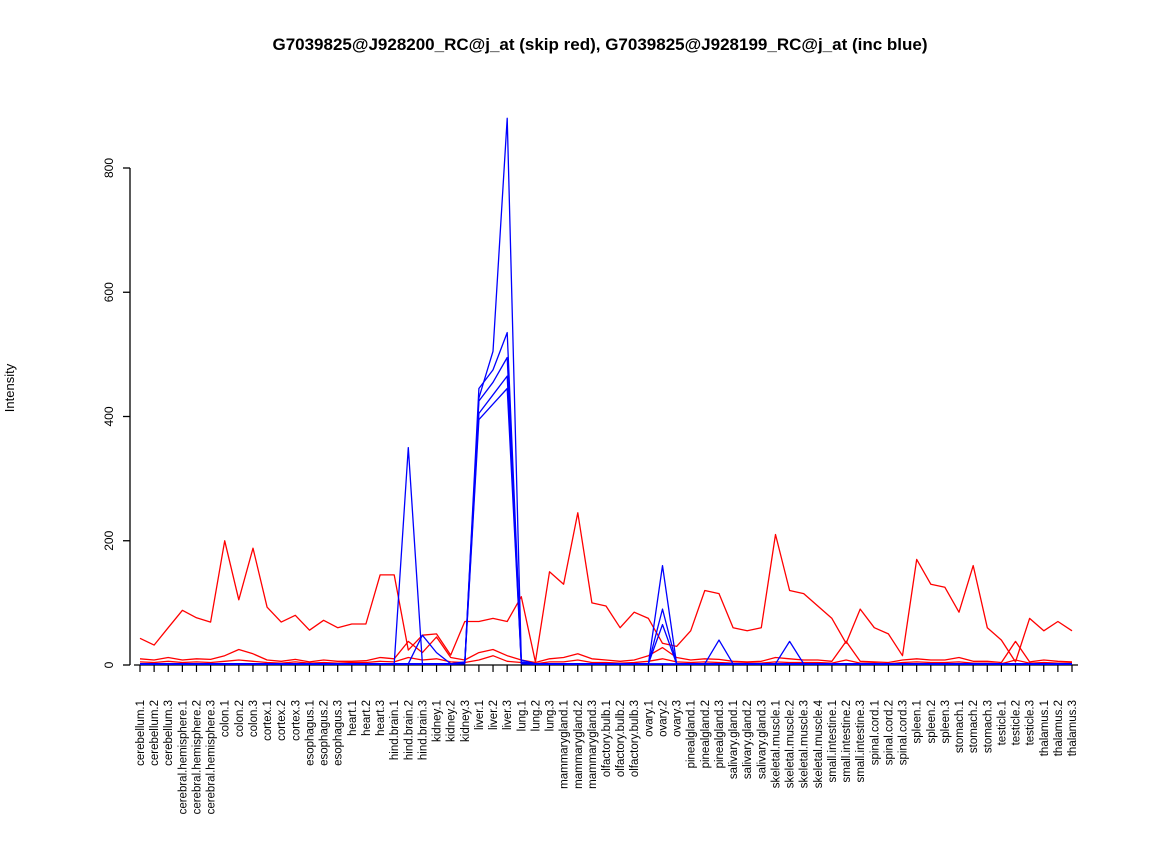 The height and width of the screenshot is (864, 1152). I want to click on x-tick-label: colon.3, so click(254, 718).